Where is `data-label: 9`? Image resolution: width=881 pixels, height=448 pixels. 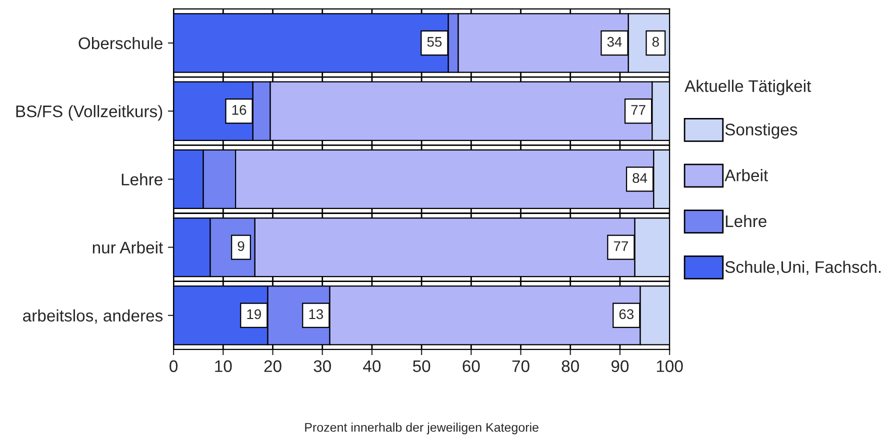
data-label: 9 is located at coordinates (241, 246).